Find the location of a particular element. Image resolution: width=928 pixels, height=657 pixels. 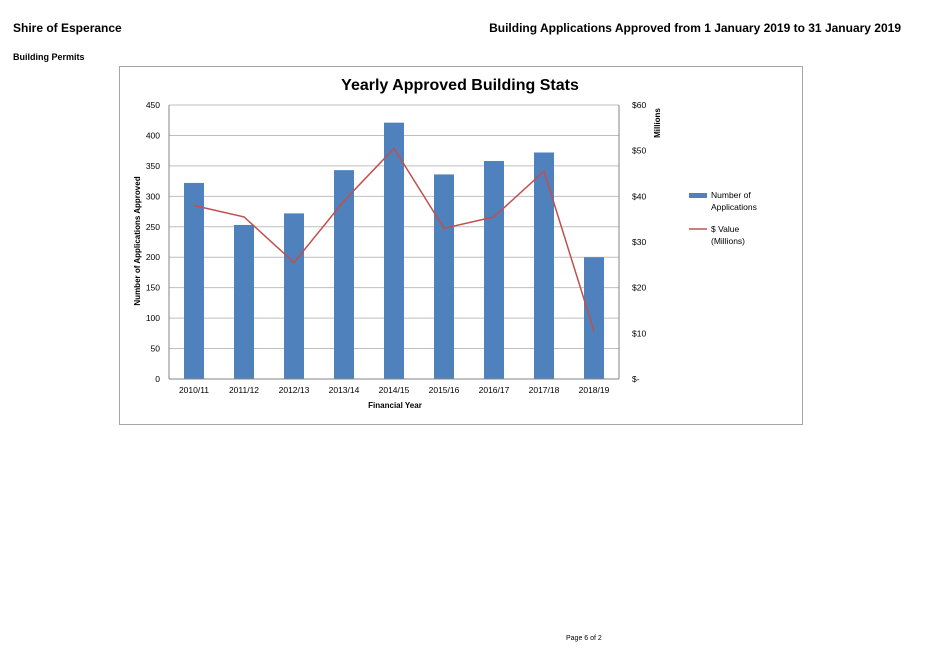

page-number: Page 6 of 2 is located at coordinates (584, 638).